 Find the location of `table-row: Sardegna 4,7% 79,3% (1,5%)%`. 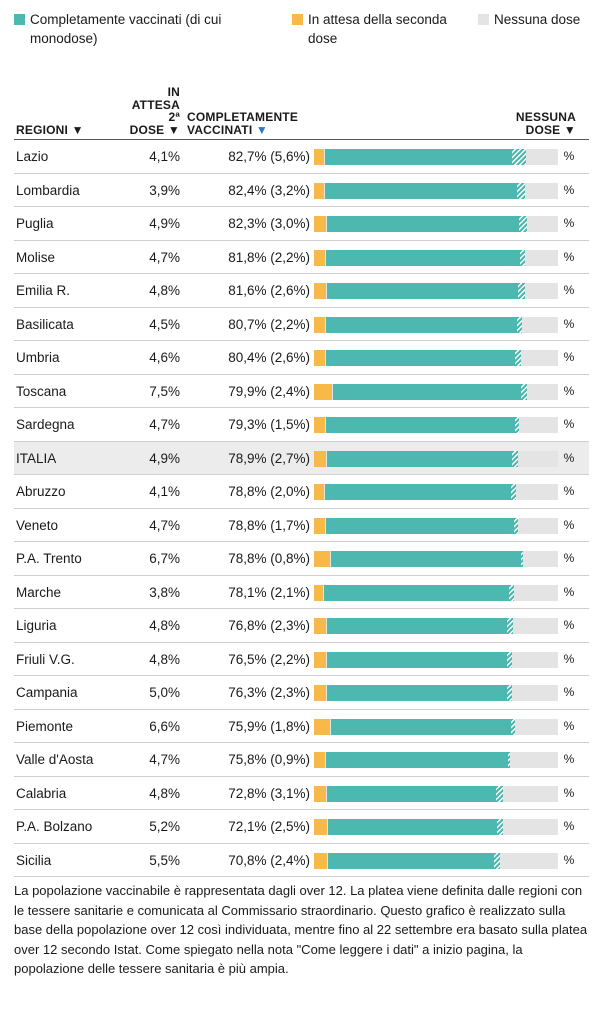

table-row: Sardegna 4,7% 79,3% (1,5%)% is located at coordinates (301, 425).